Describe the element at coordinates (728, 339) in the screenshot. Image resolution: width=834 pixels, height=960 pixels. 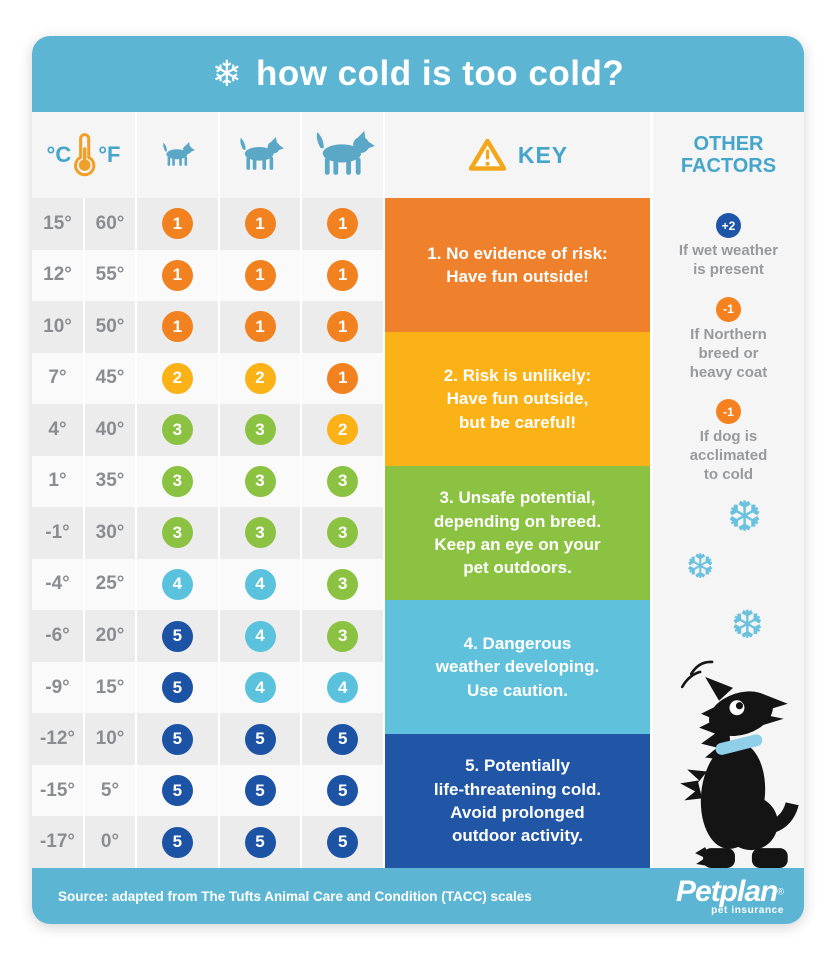
I see `factor-item: -1 If Northern breed or heavy coat` at that location.